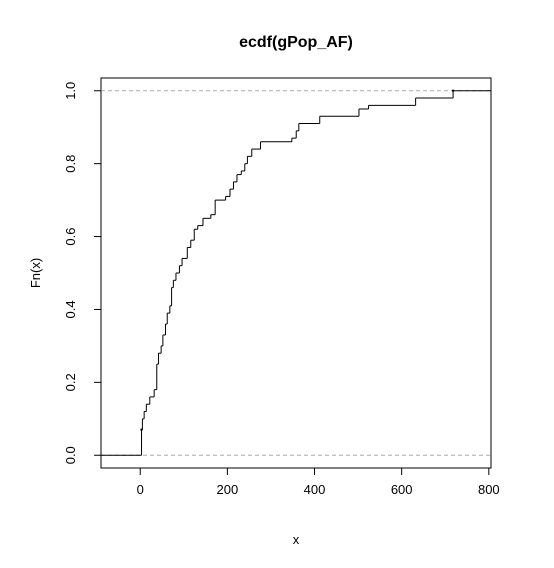 The image size is (554, 568). Describe the element at coordinates (70, 237) in the screenshot. I see `y-tick-label-3: 0.6` at that location.